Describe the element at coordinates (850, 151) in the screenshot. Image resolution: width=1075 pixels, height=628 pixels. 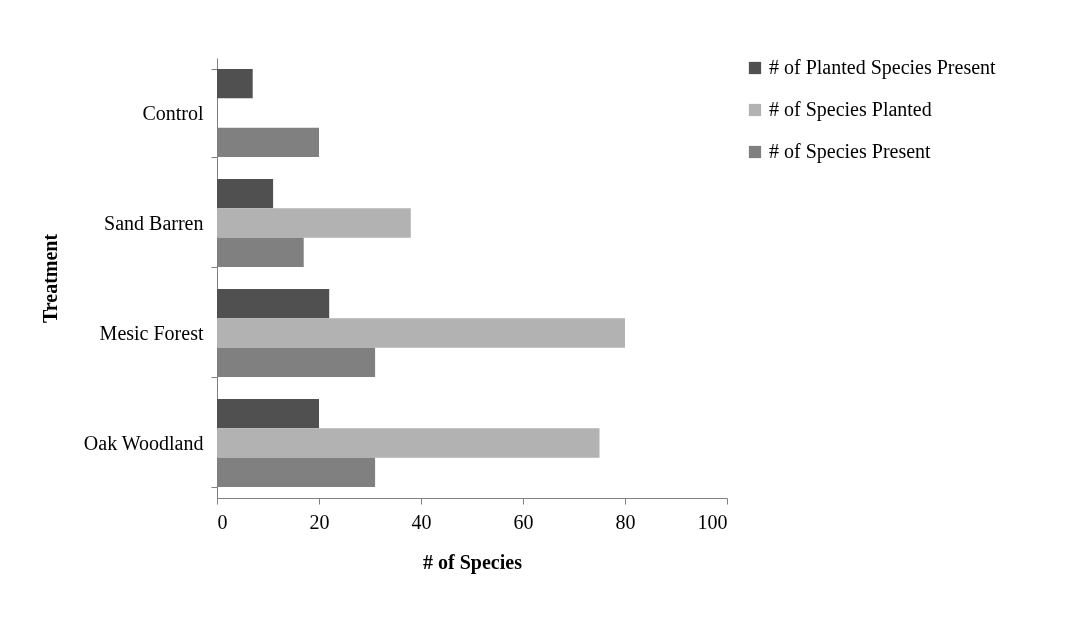
I see `legend-label: # of Species Present` at that location.